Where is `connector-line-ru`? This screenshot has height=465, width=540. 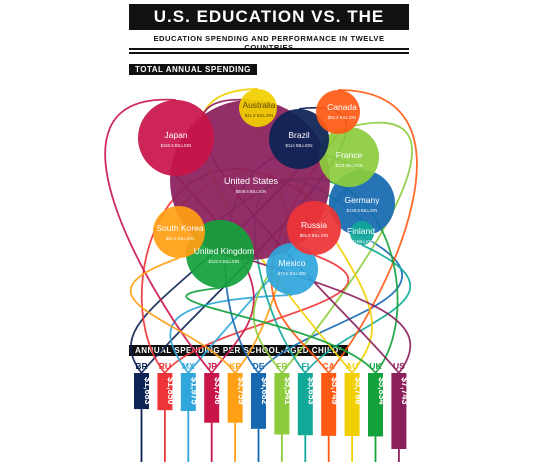 connector-line-ru is located at coordinates (257, 314).